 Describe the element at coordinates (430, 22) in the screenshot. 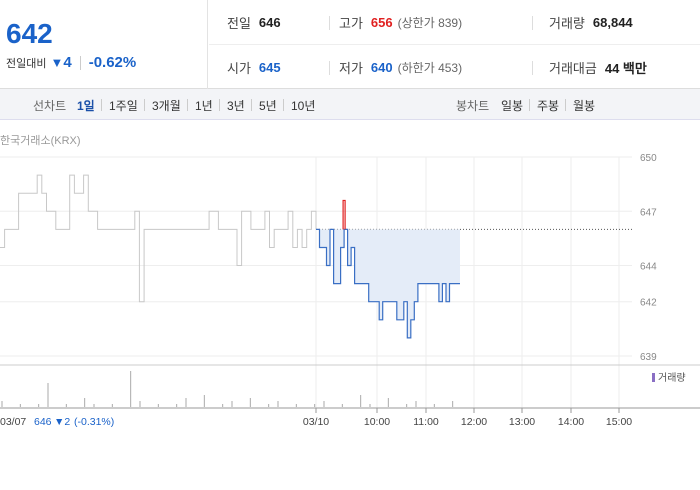

I see `upper-limit: (상한가 839)` at that location.